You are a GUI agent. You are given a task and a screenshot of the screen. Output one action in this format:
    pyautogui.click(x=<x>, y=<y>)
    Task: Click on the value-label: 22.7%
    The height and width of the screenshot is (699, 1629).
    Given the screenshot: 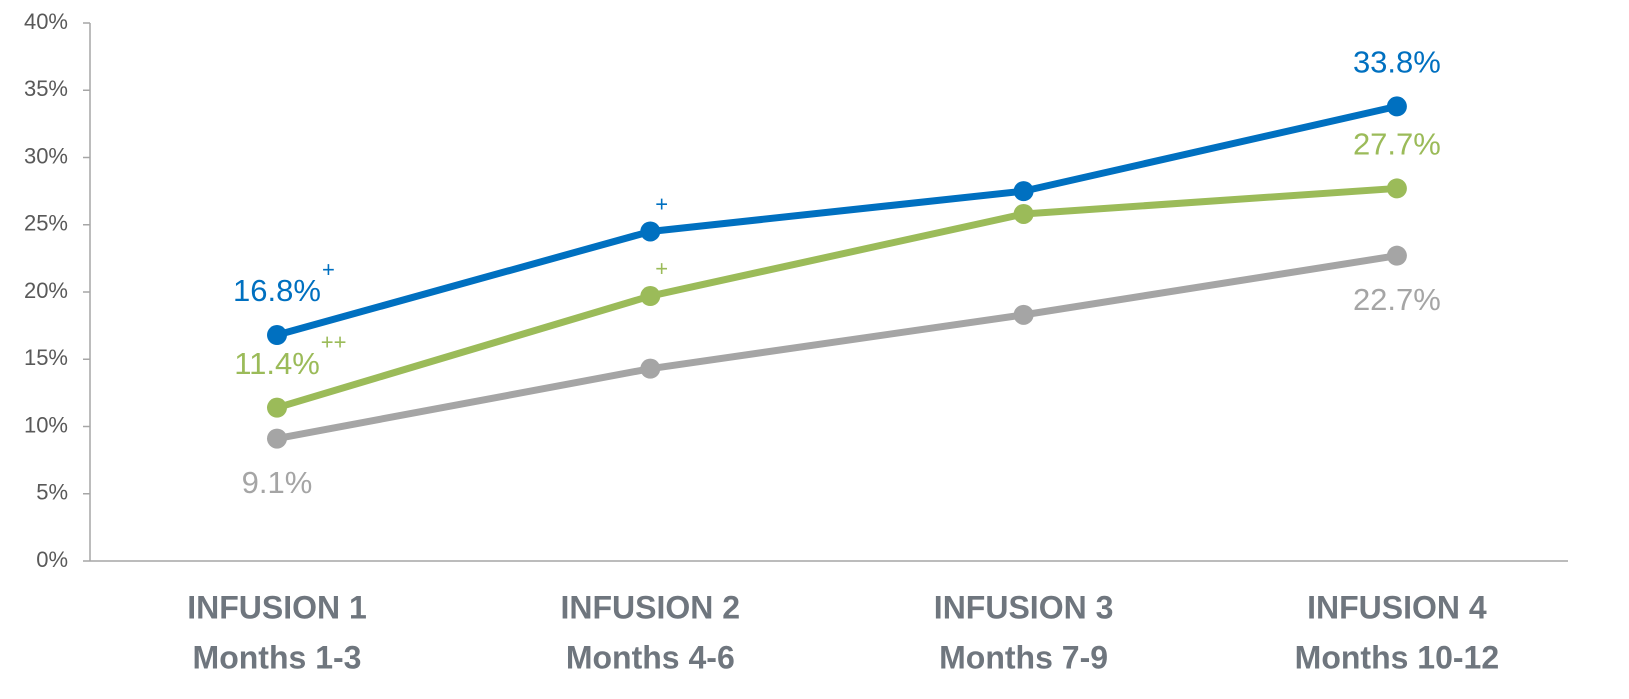 What is the action you would take?
    pyautogui.click(x=1397, y=299)
    